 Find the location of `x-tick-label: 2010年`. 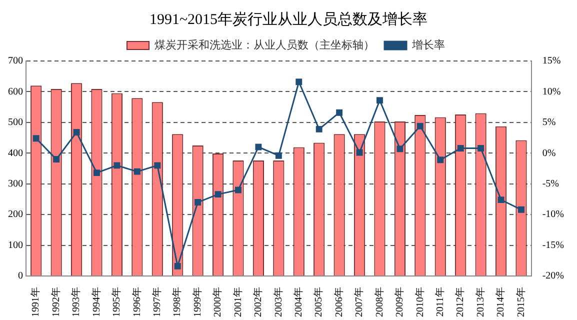

x-tick-label: 2010年 is located at coordinates (420, 302).